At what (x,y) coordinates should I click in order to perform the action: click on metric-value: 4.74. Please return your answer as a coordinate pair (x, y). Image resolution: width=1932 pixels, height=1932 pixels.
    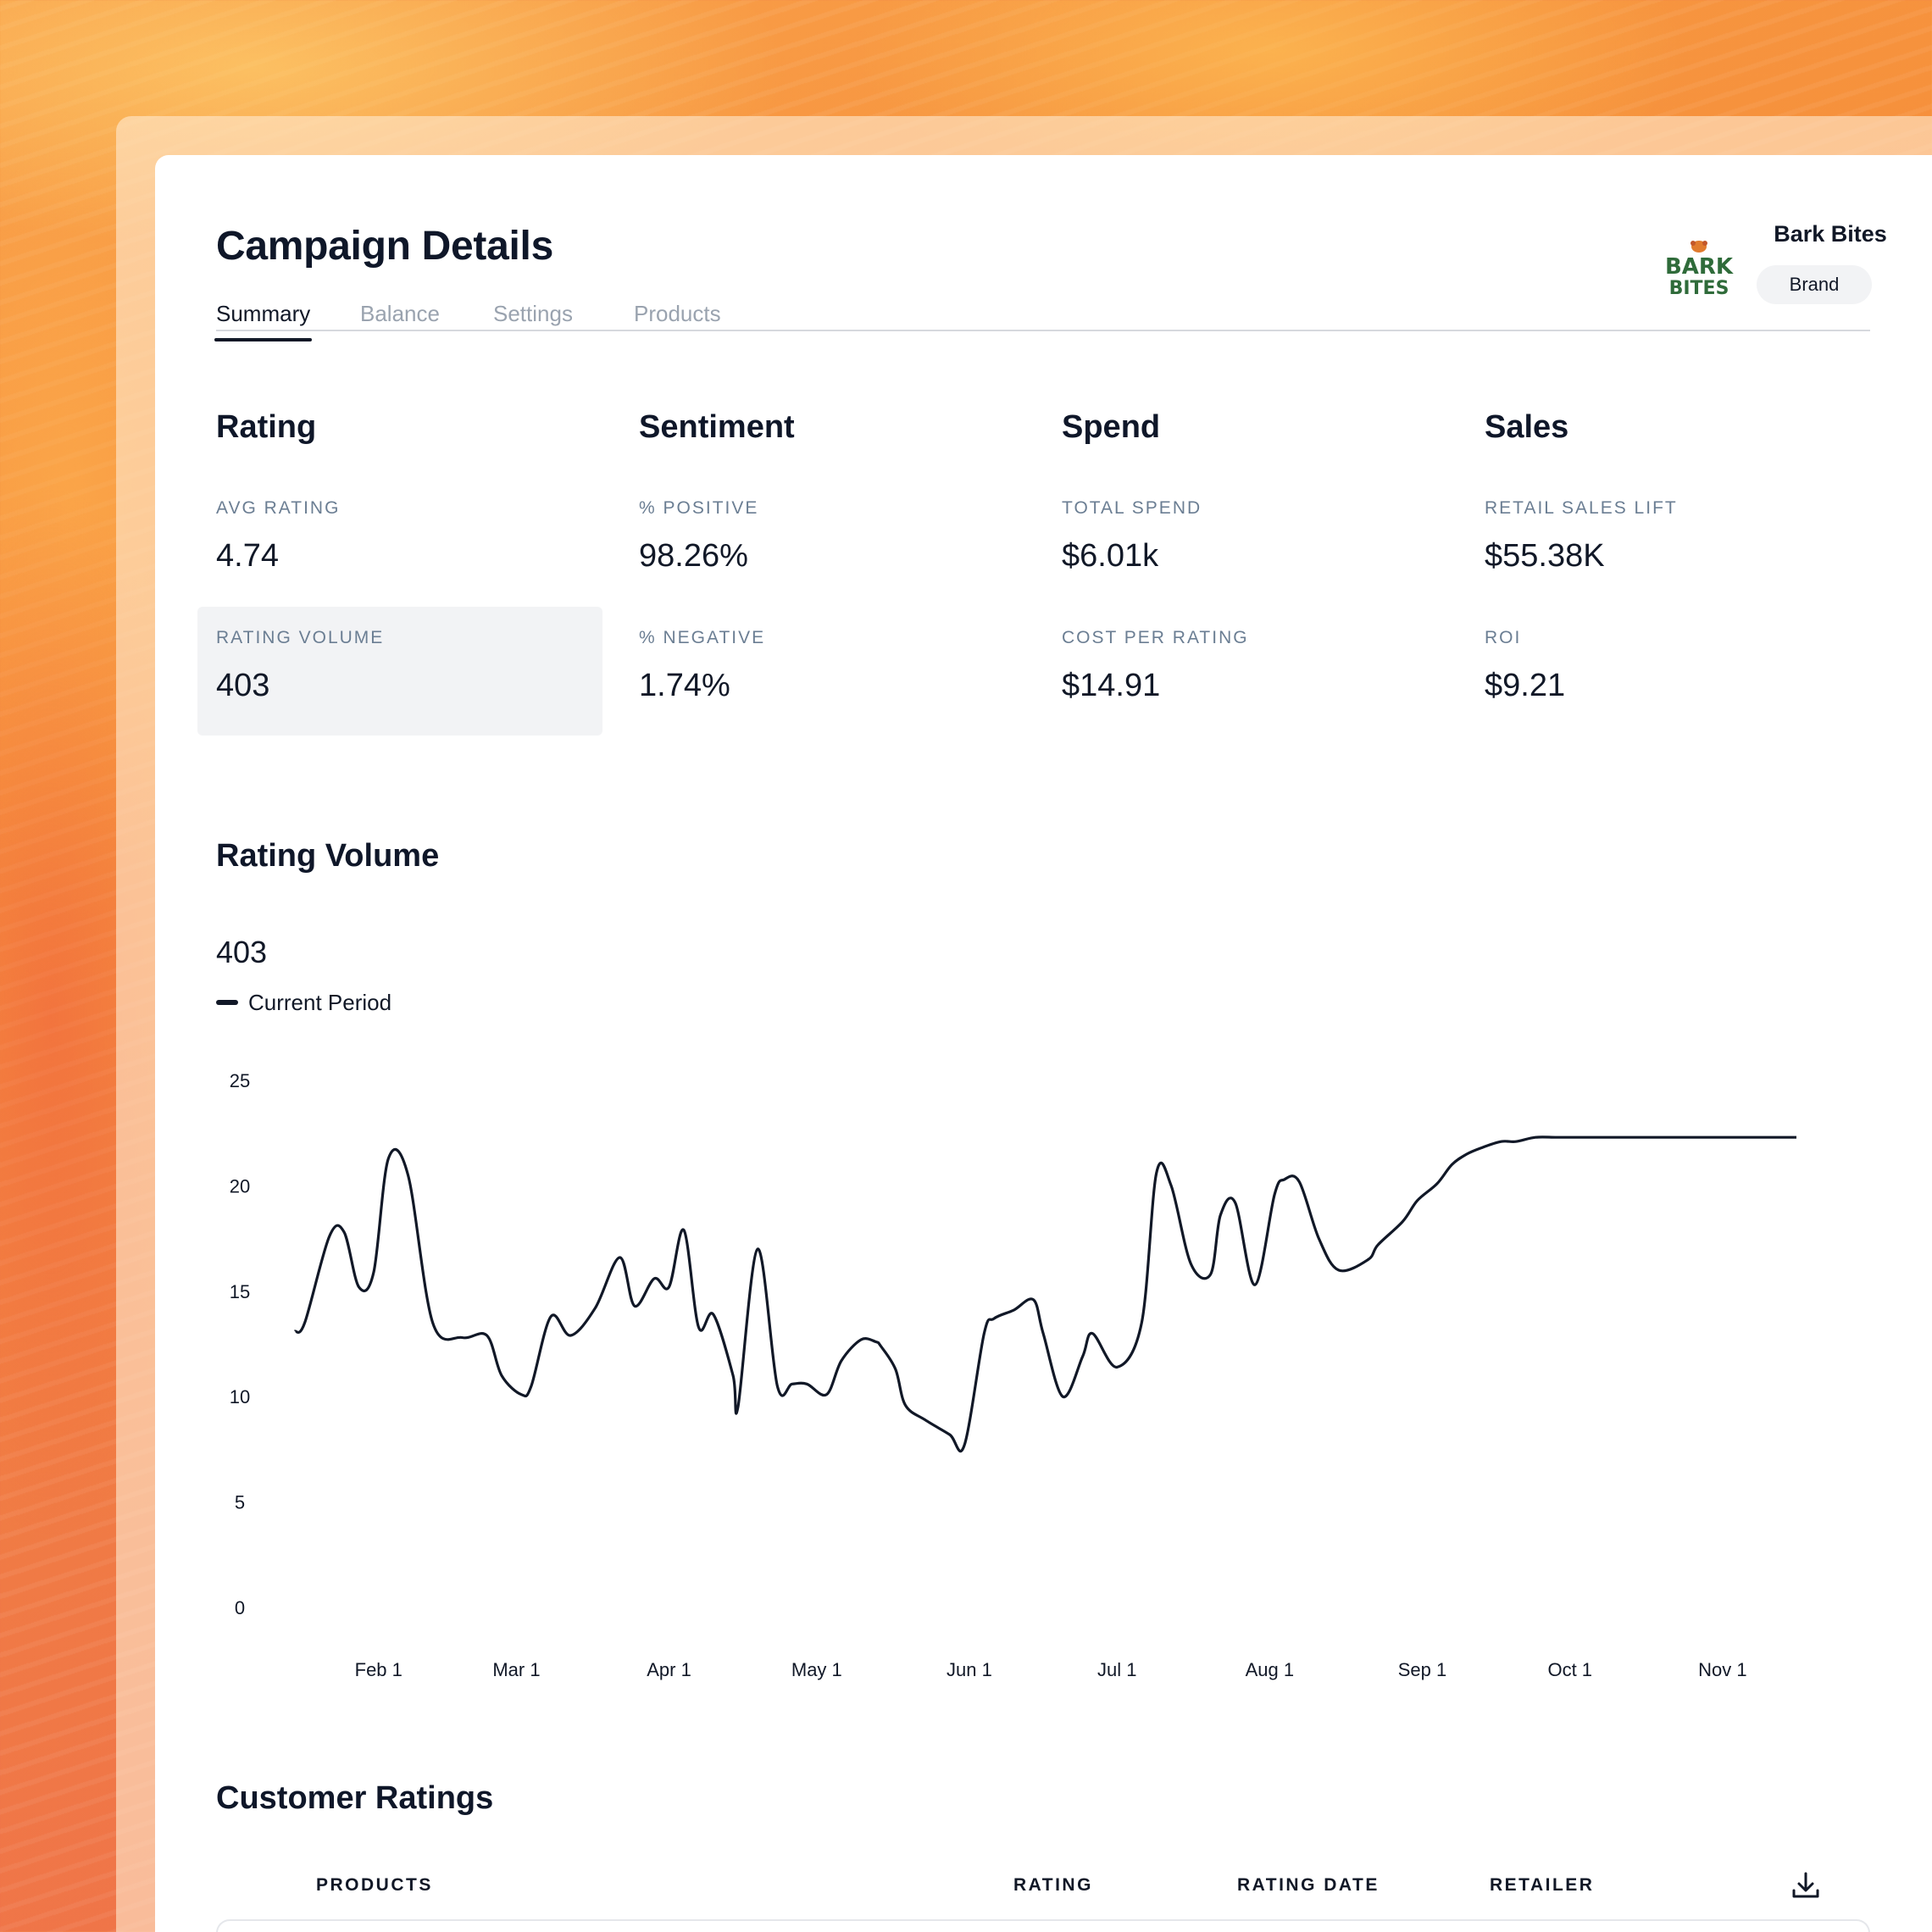
    Looking at the image, I should click on (247, 556).